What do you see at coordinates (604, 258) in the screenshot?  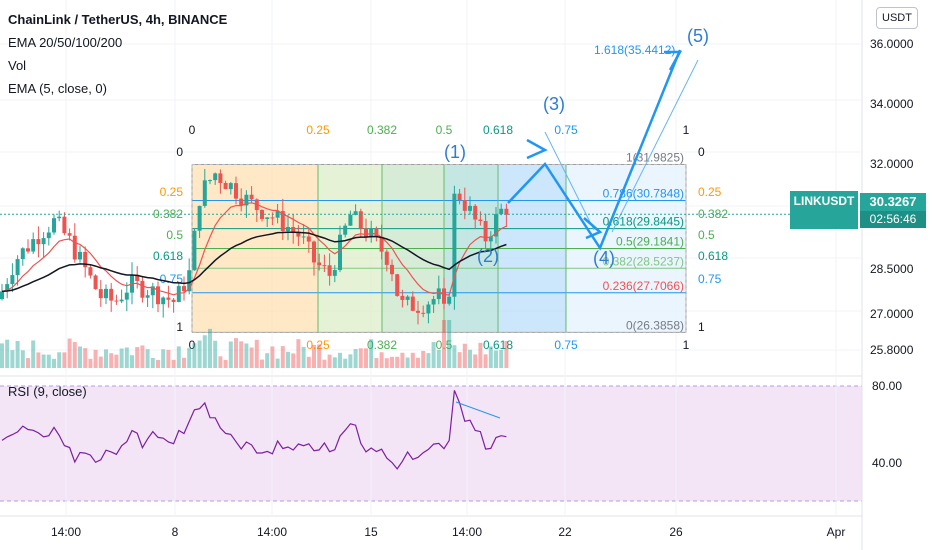 I see `wave-label: (4)` at bounding box center [604, 258].